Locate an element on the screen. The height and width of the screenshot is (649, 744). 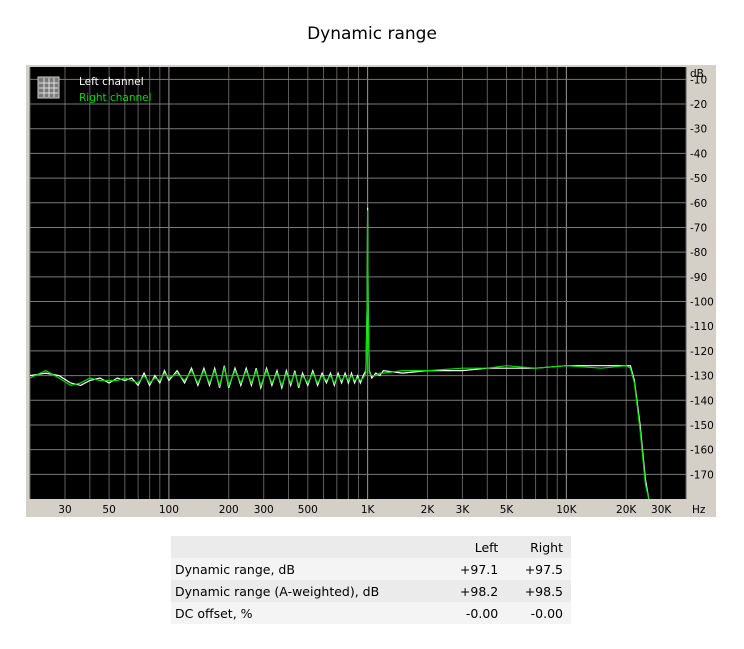
y-tick-label: -100 is located at coordinates (702, 303).